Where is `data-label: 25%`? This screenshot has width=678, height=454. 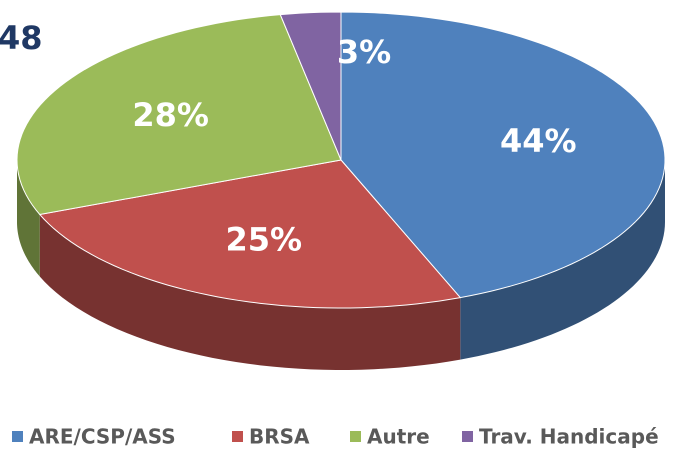
data-label: 25% is located at coordinates (263, 239).